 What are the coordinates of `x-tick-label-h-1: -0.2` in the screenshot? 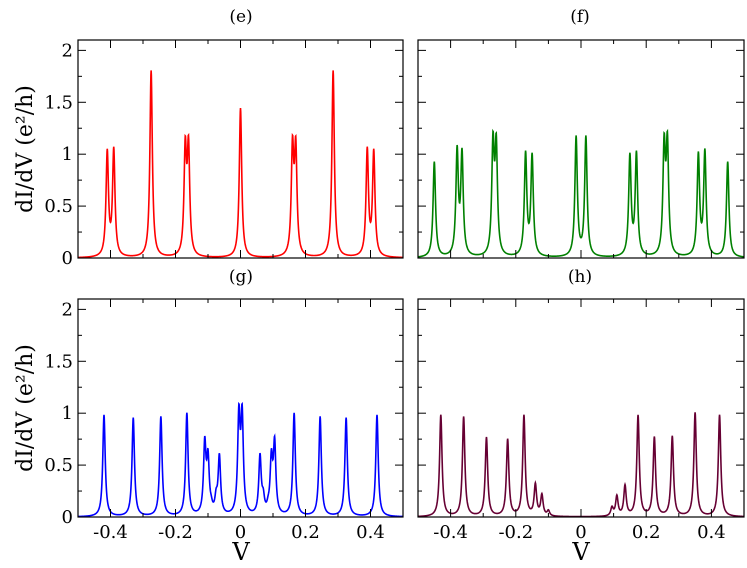 It's located at (515, 532).